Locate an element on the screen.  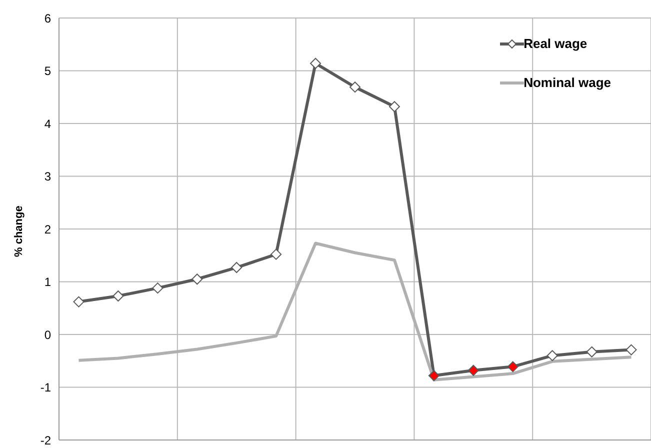
y-tick-label: -2 is located at coordinates (46, 440).